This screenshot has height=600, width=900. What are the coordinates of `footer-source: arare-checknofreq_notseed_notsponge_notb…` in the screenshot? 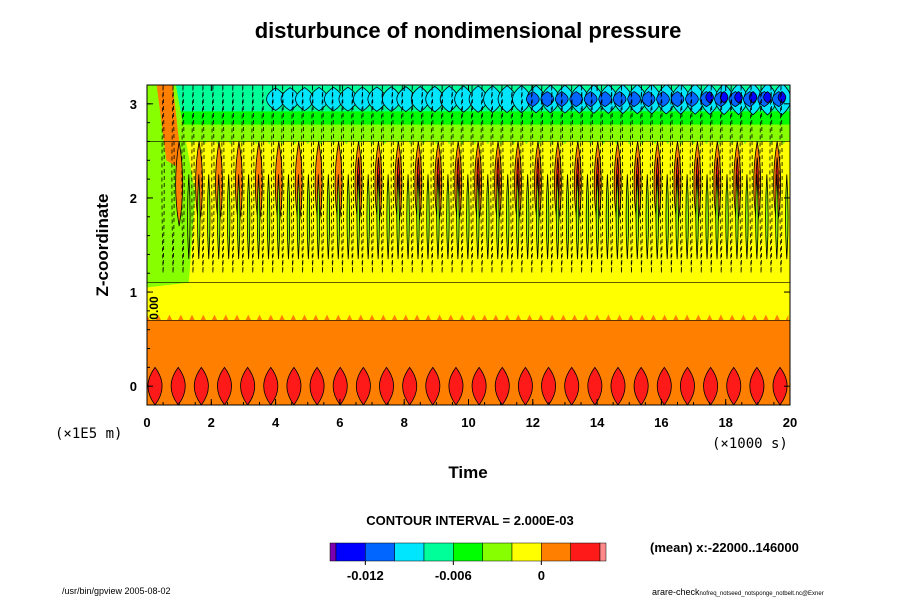 It's located at (738, 592).